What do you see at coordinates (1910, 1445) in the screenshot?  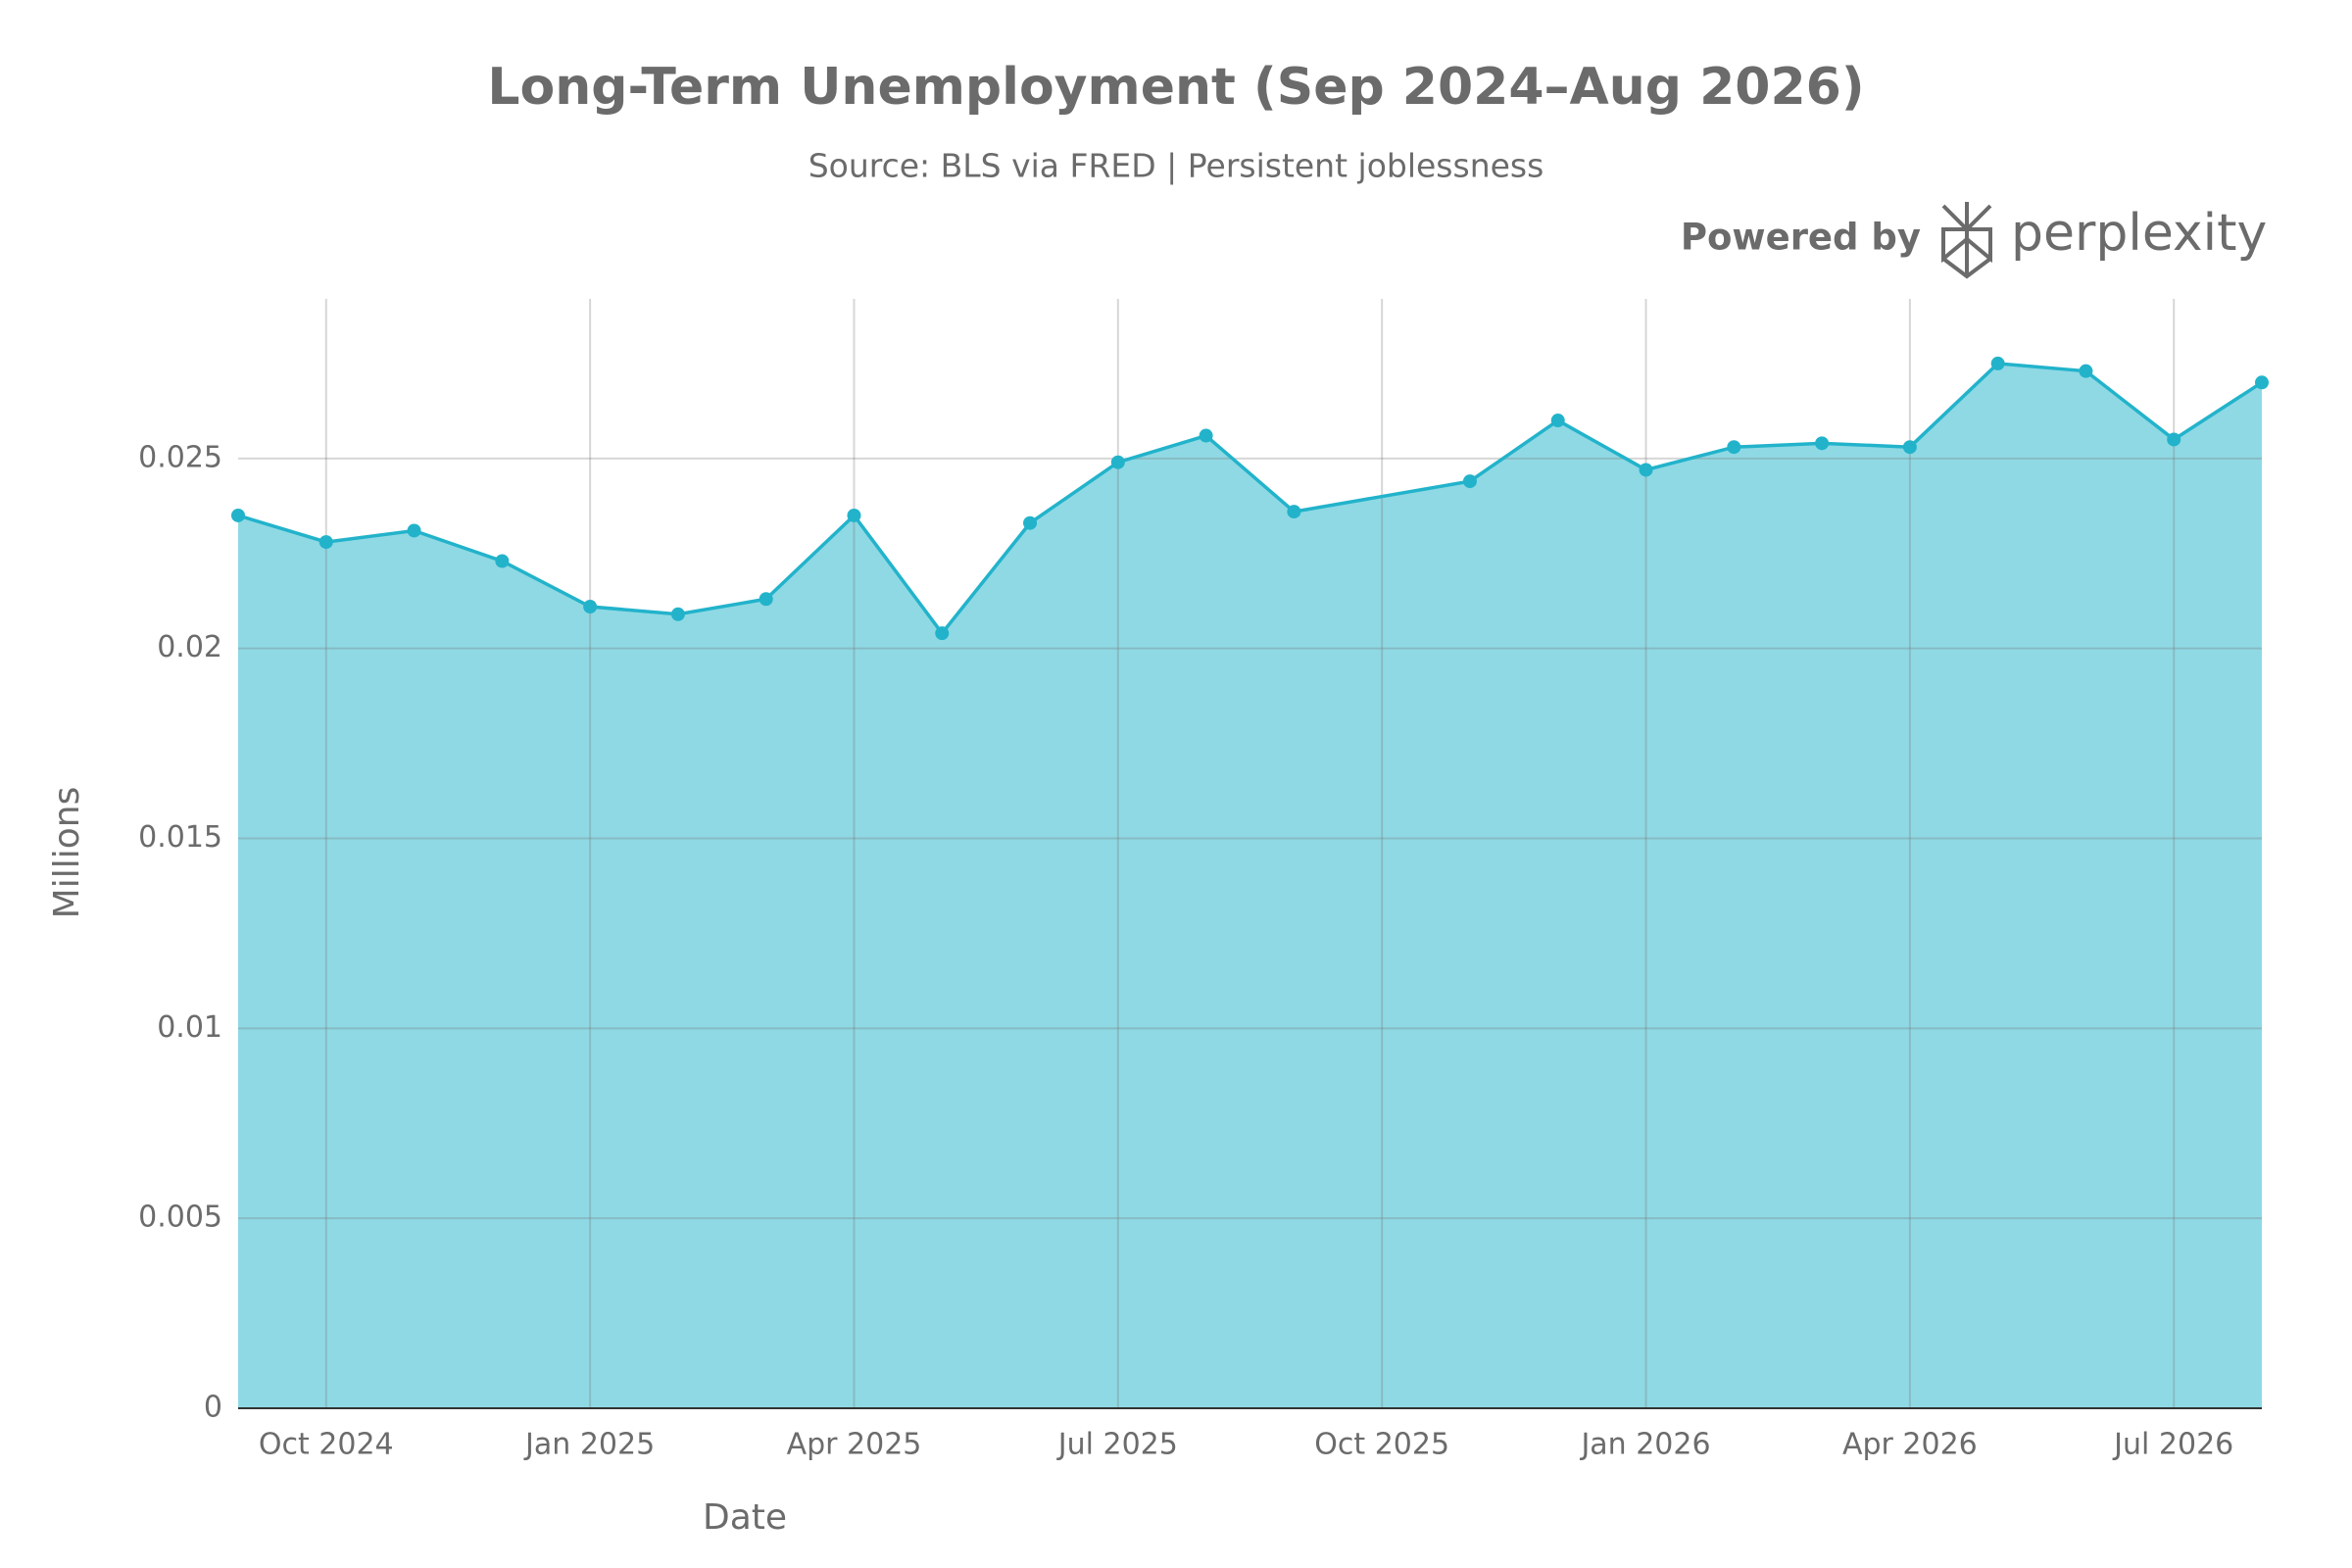 I see `x-tick-label: Apr 2026` at bounding box center [1910, 1445].